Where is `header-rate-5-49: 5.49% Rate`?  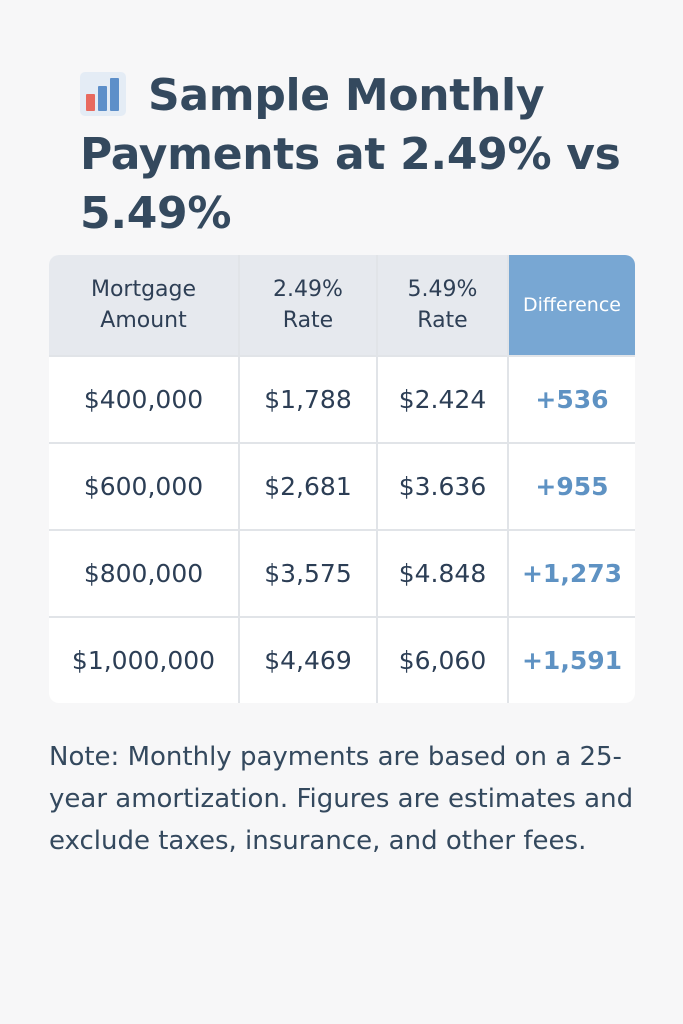
header-rate-5-49: 5.49% Rate is located at coordinates (443, 305).